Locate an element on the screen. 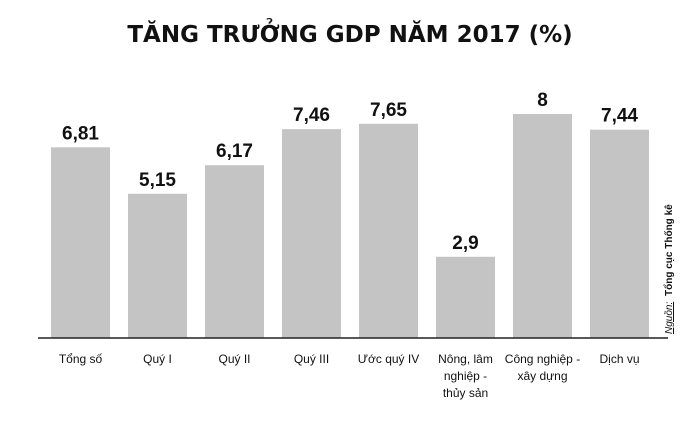  category-label-line: Tổng số is located at coordinates (81, 359).